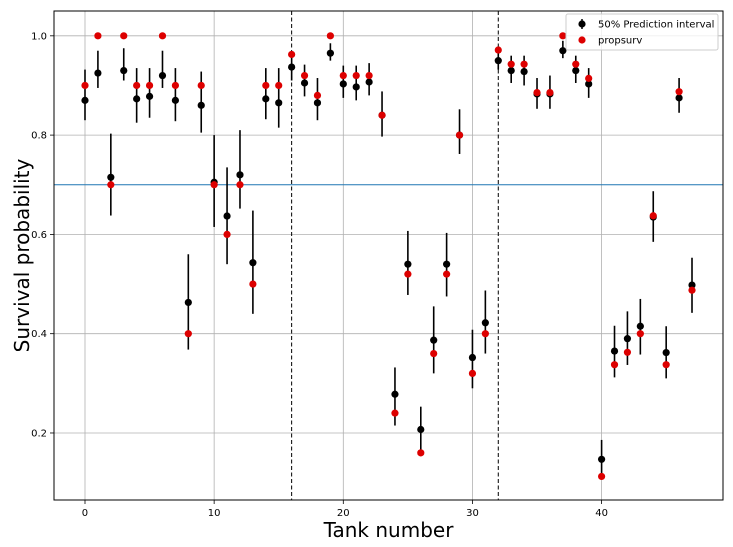 The height and width of the screenshot is (547, 733). Describe the element at coordinates (22, 255) in the screenshot. I see `y-axis-label: Survival probability` at that location.